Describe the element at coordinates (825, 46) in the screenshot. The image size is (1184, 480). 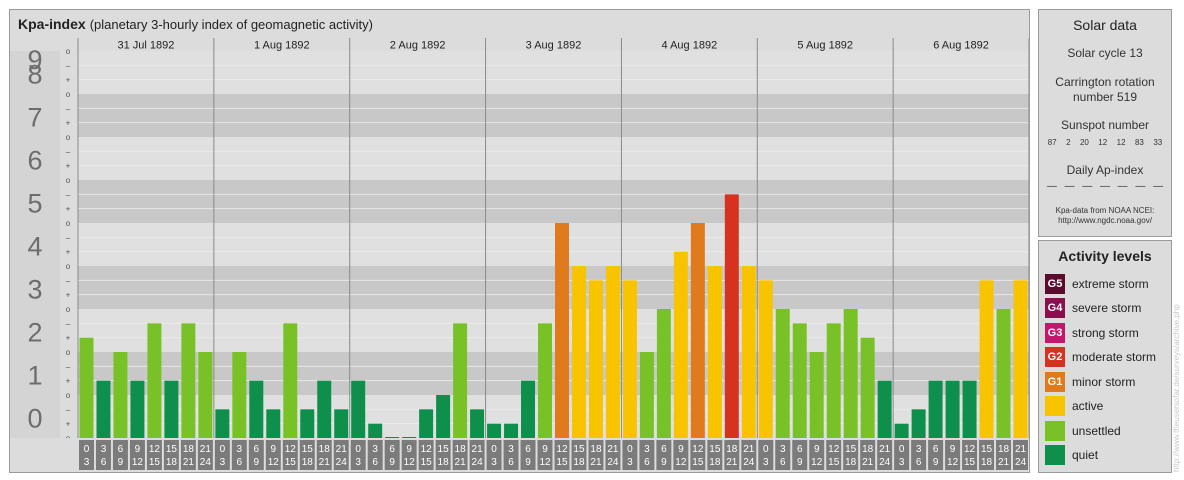
I see `day-label: 5 Aug 1892` at that location.